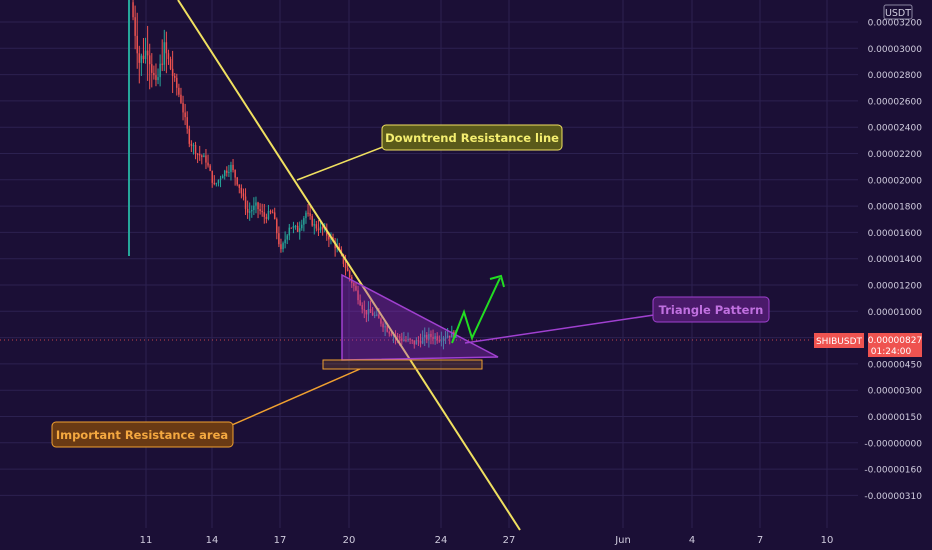 This screenshot has width=932, height=550. Describe the element at coordinates (895, 260) in the screenshot. I see `price-tick-label: 0.00001400` at that location.